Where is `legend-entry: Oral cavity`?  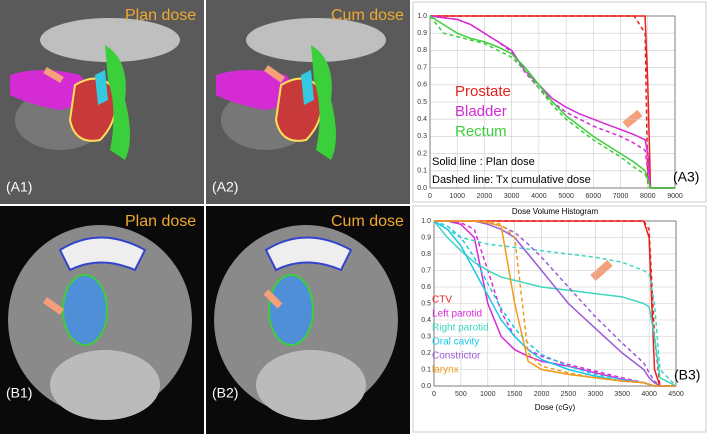 legend-entry: Oral cavity is located at coordinates (455, 342).